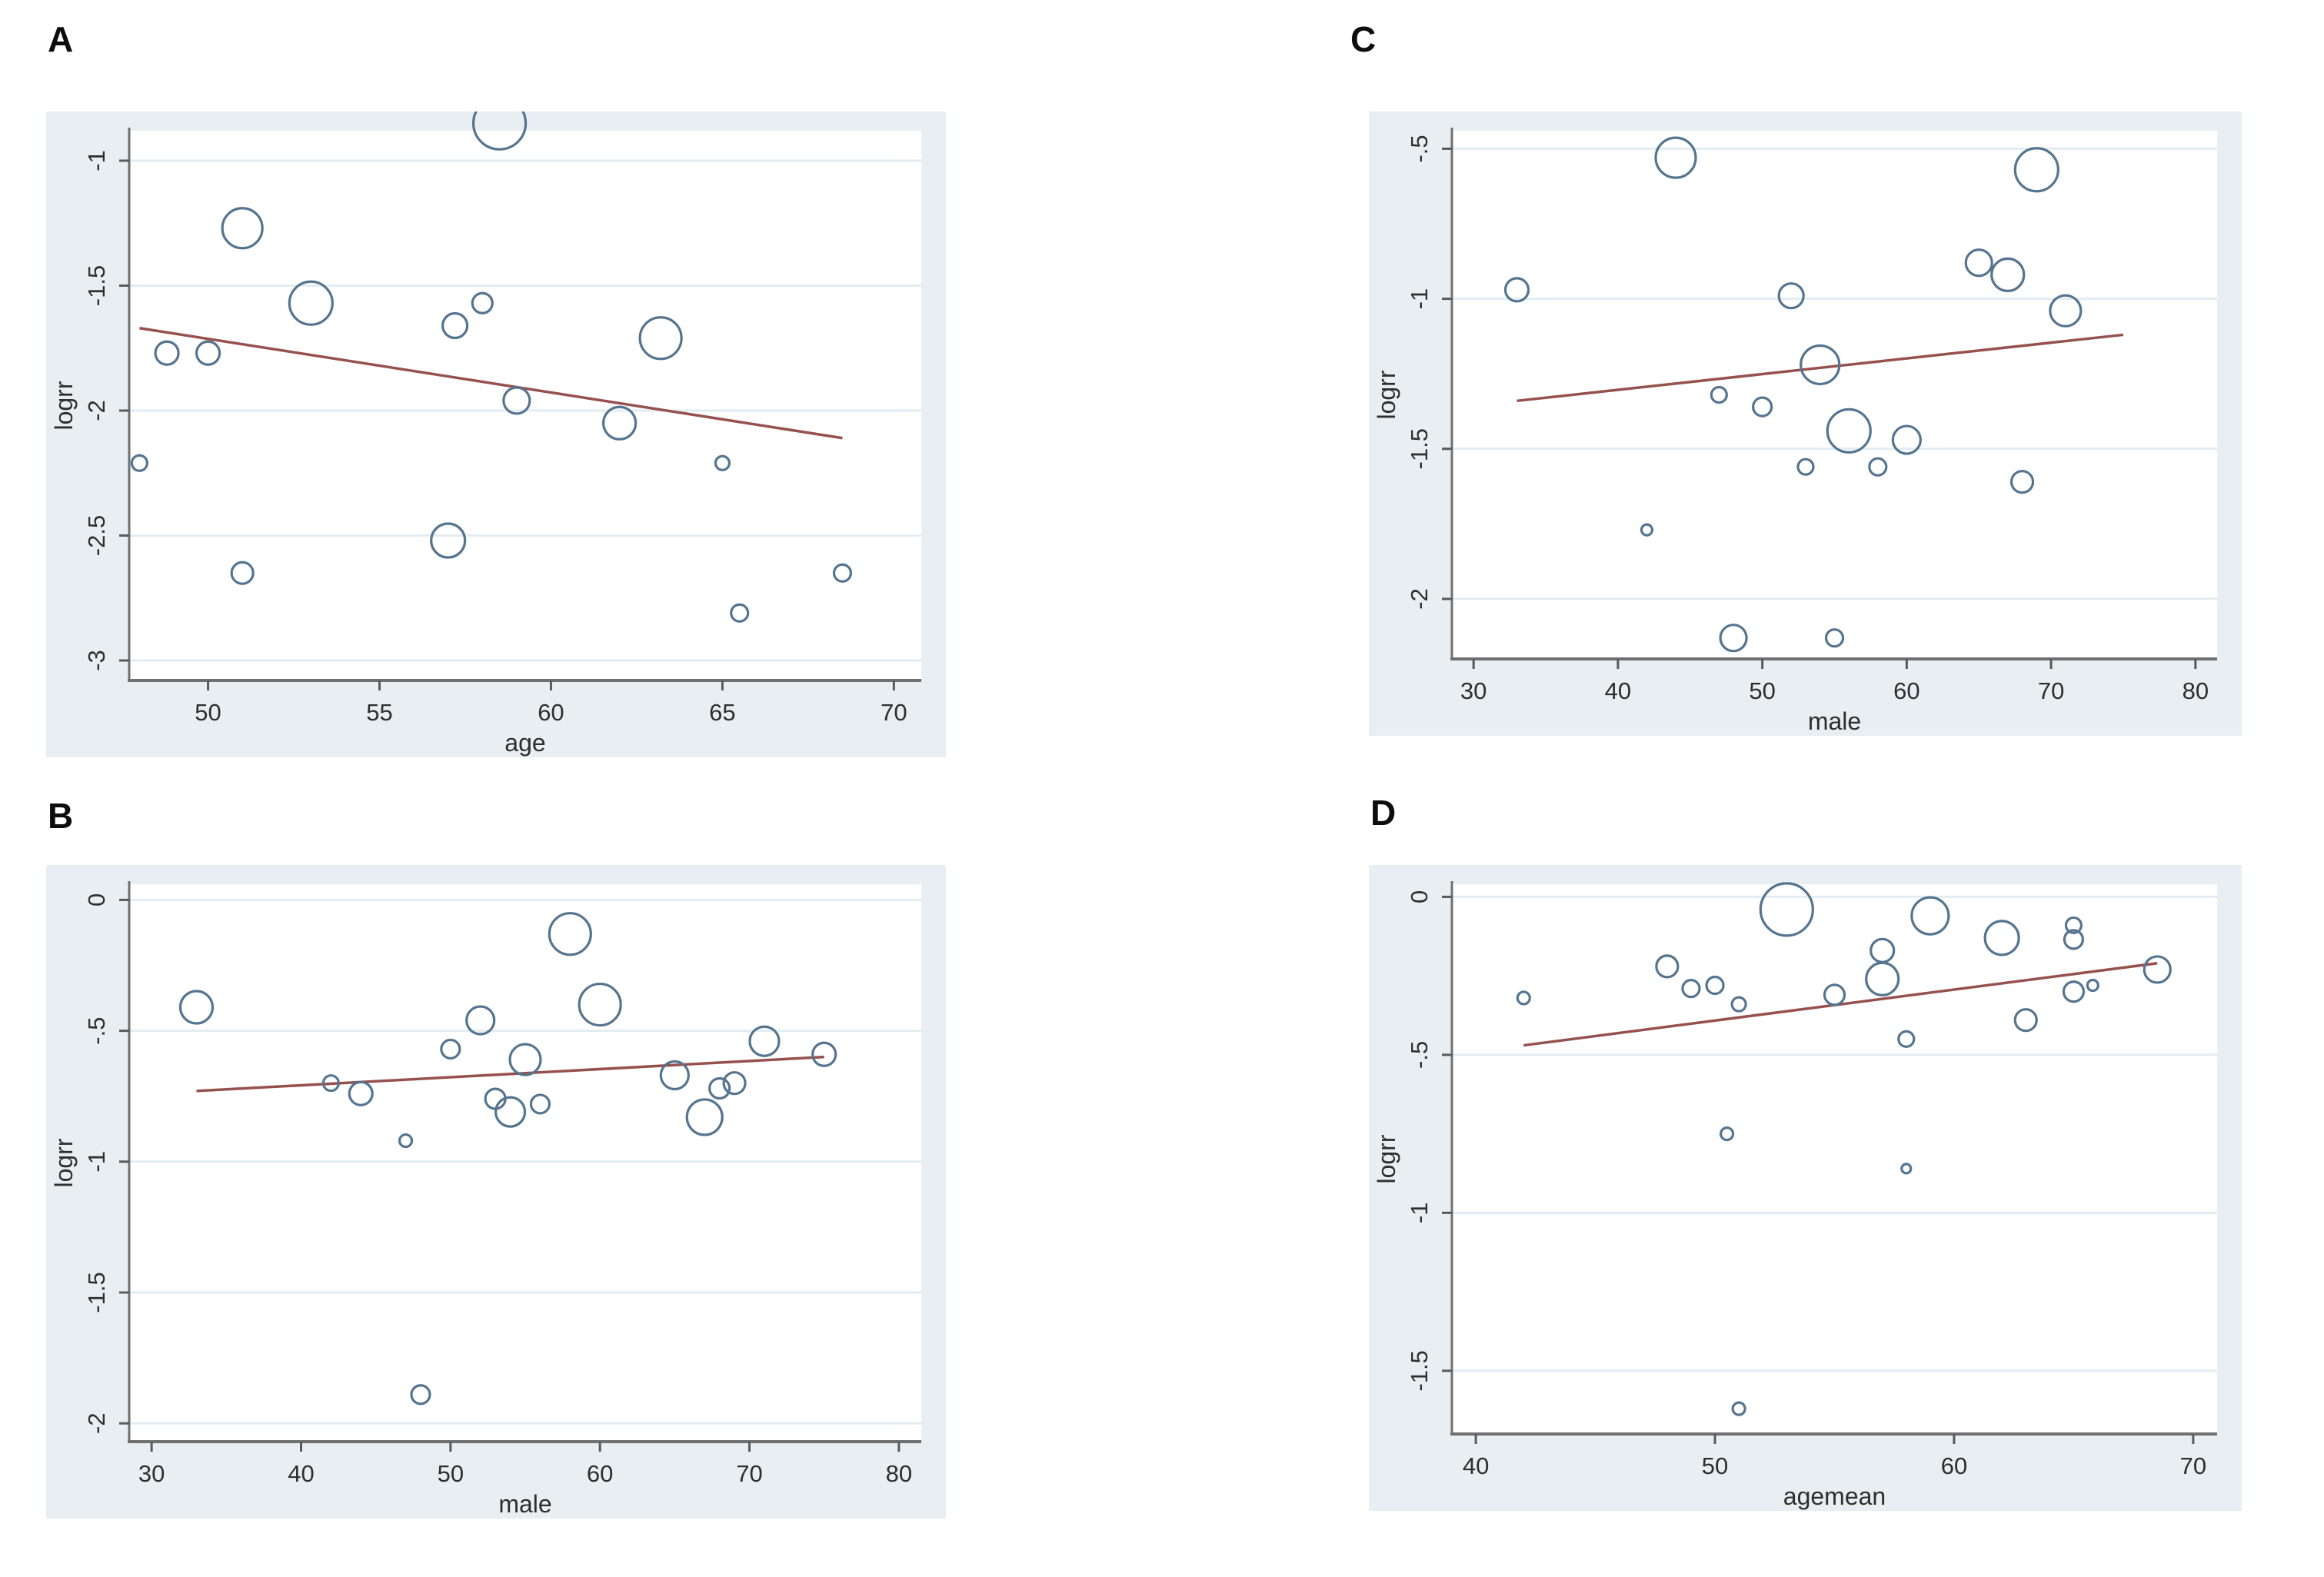  Describe the element at coordinates (1363, 39) in the screenshot. I see `panel-label-c: C` at that location.